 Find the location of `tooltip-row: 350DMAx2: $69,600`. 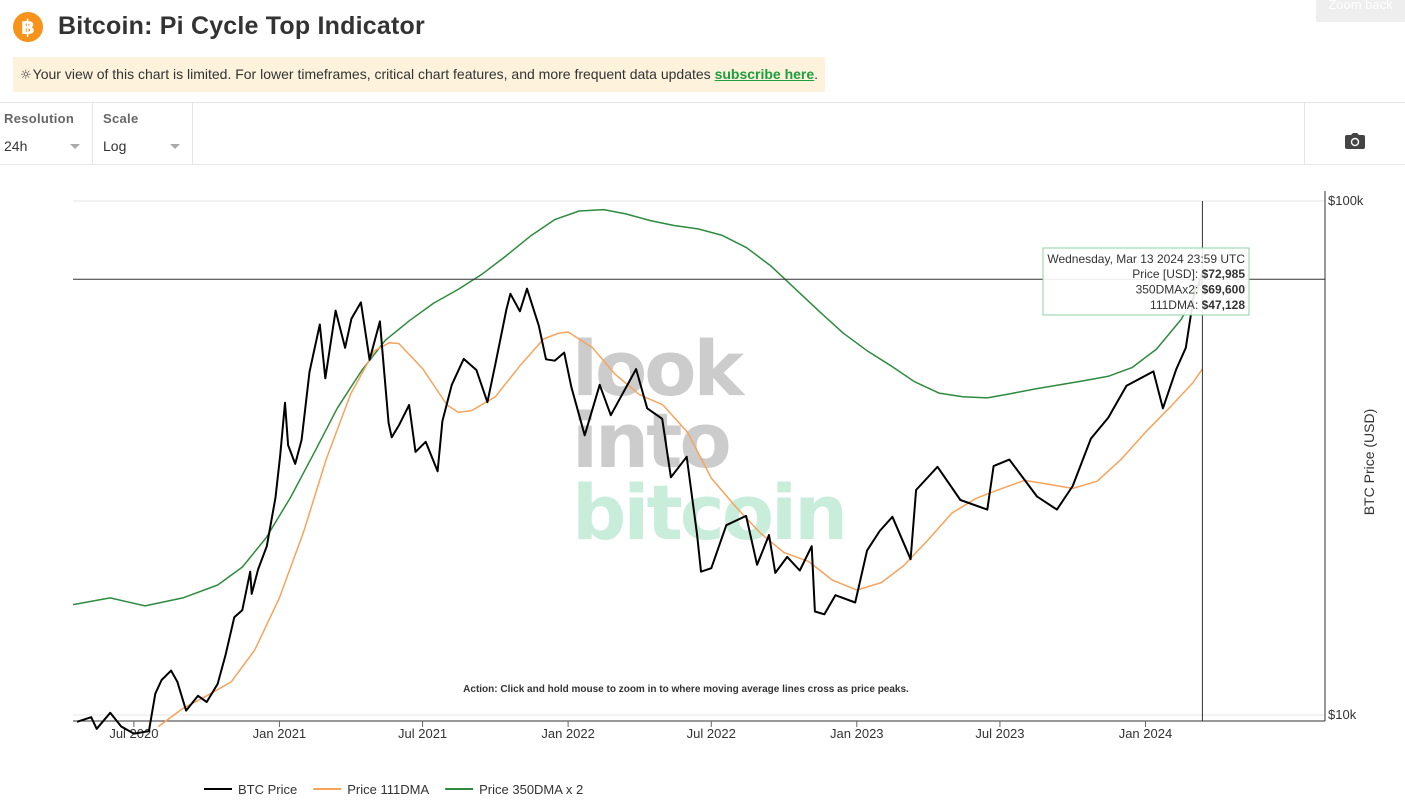

tooltip-row: 350DMAx2: $69,600 is located at coordinates (1191, 290).